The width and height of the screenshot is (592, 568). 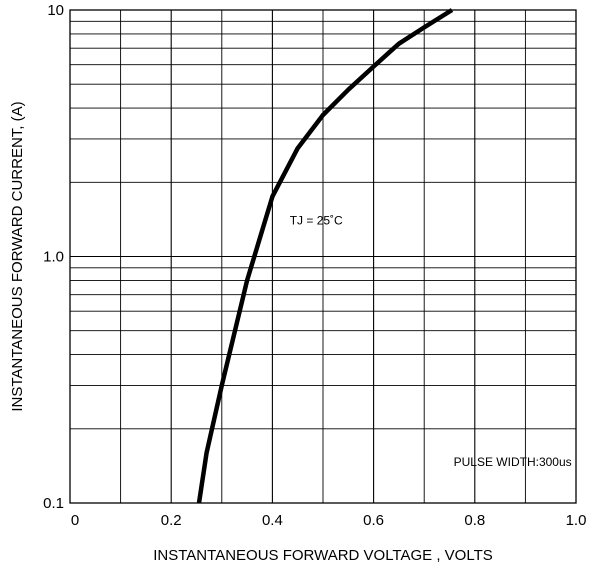 What do you see at coordinates (55, 10) in the screenshot?
I see `y-tick-label: 10` at bounding box center [55, 10].